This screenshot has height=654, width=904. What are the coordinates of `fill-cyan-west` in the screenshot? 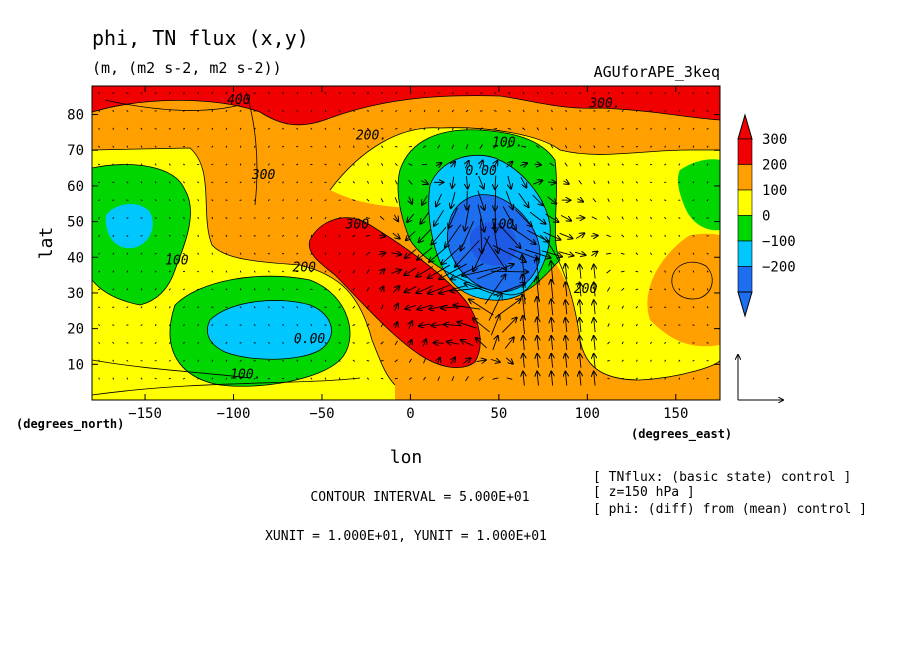 It's located at (129, 226).